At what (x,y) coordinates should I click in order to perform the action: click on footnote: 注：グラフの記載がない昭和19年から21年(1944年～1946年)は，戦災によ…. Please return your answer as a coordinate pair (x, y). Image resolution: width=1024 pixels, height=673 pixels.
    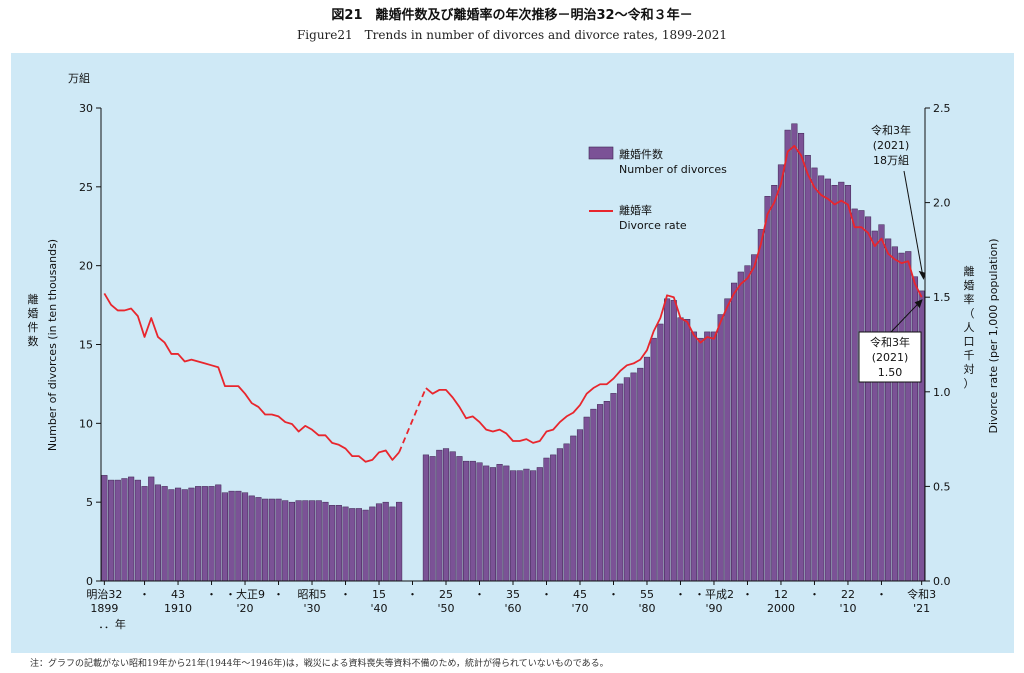
    Looking at the image, I should click on (319, 664).